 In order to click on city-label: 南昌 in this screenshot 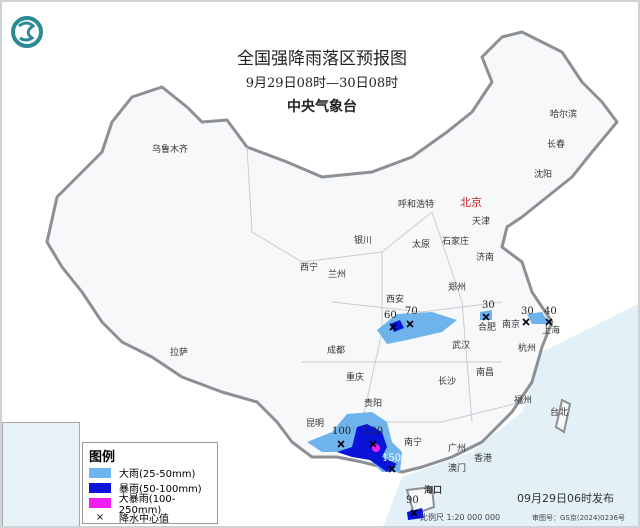, I will do `click(485, 373)`.